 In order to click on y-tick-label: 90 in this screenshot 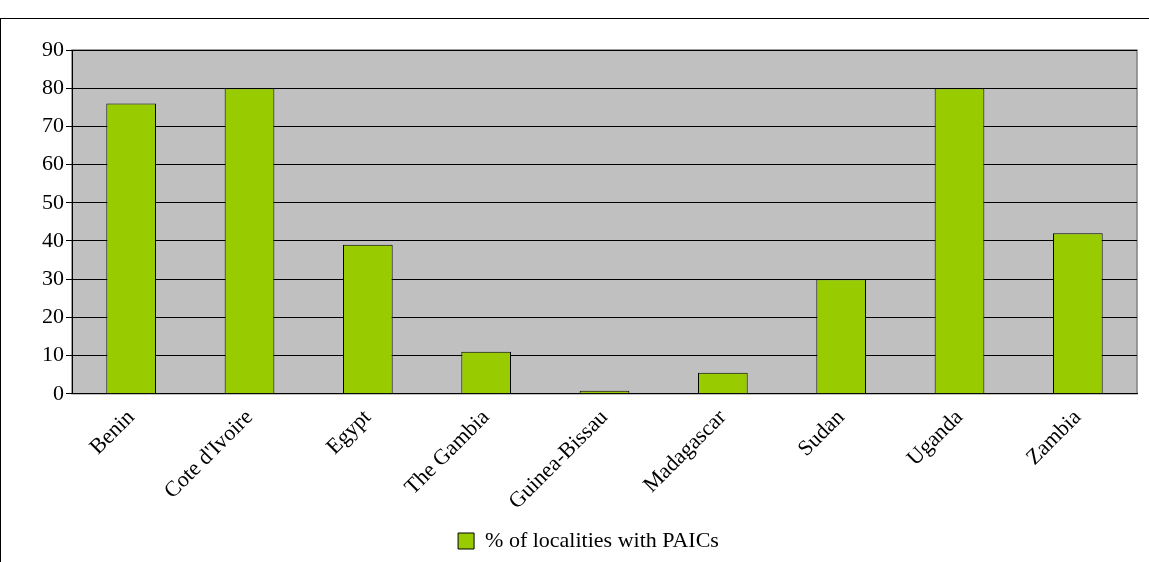, I will do `click(53, 48)`.